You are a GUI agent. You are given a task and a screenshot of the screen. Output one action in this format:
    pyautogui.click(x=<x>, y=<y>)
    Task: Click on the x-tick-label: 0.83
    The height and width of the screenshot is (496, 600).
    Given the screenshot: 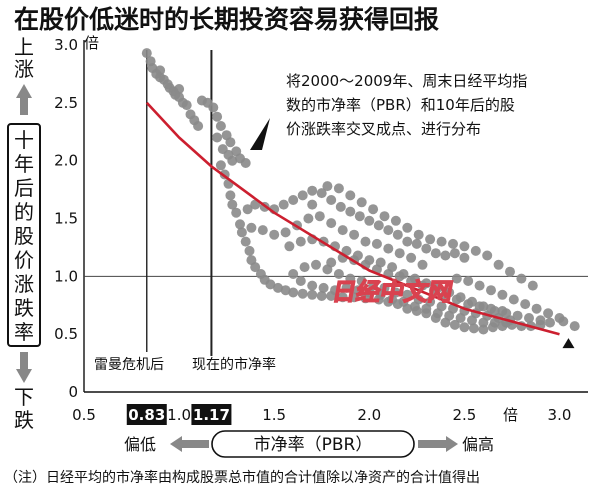 What is the action you would take?
    pyautogui.click(x=146, y=415)
    